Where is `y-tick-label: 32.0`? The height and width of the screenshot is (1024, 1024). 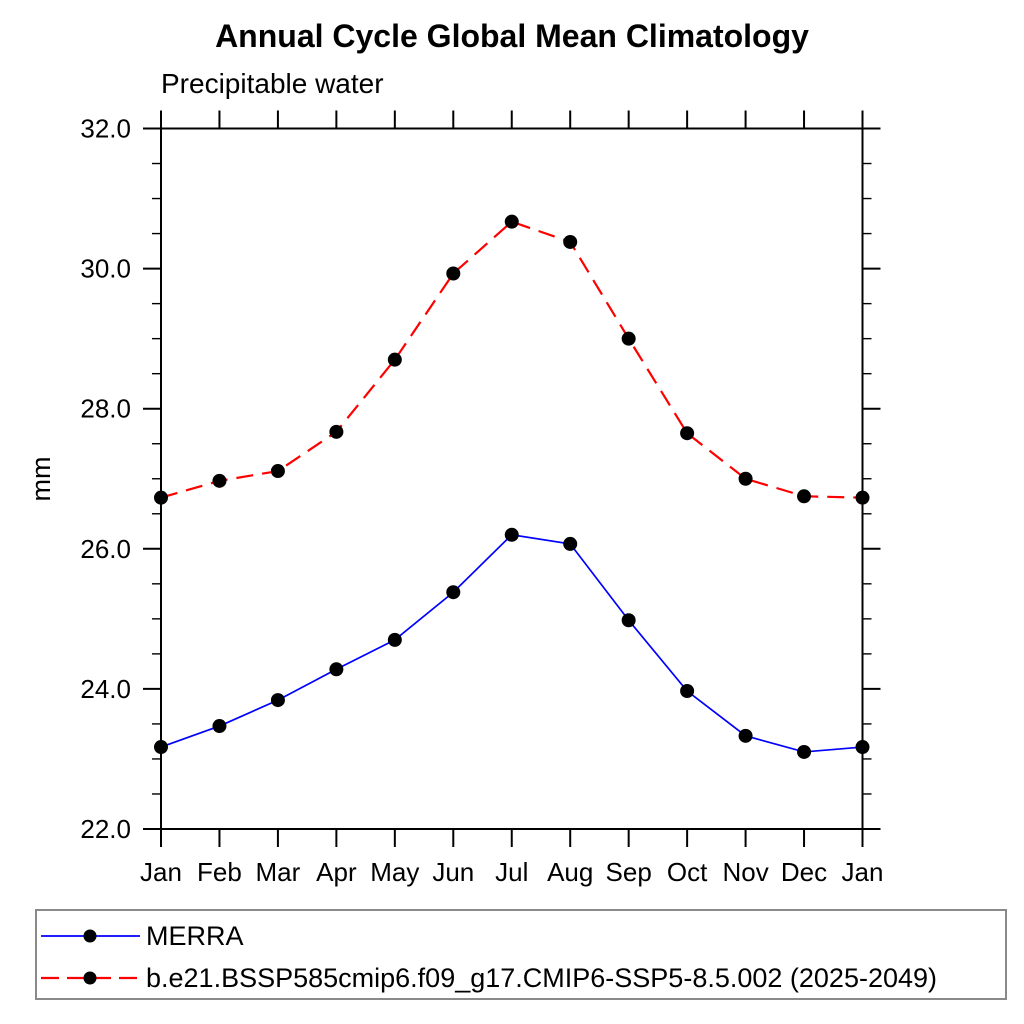
y-tick-label: 32.0 is located at coordinates (105, 129).